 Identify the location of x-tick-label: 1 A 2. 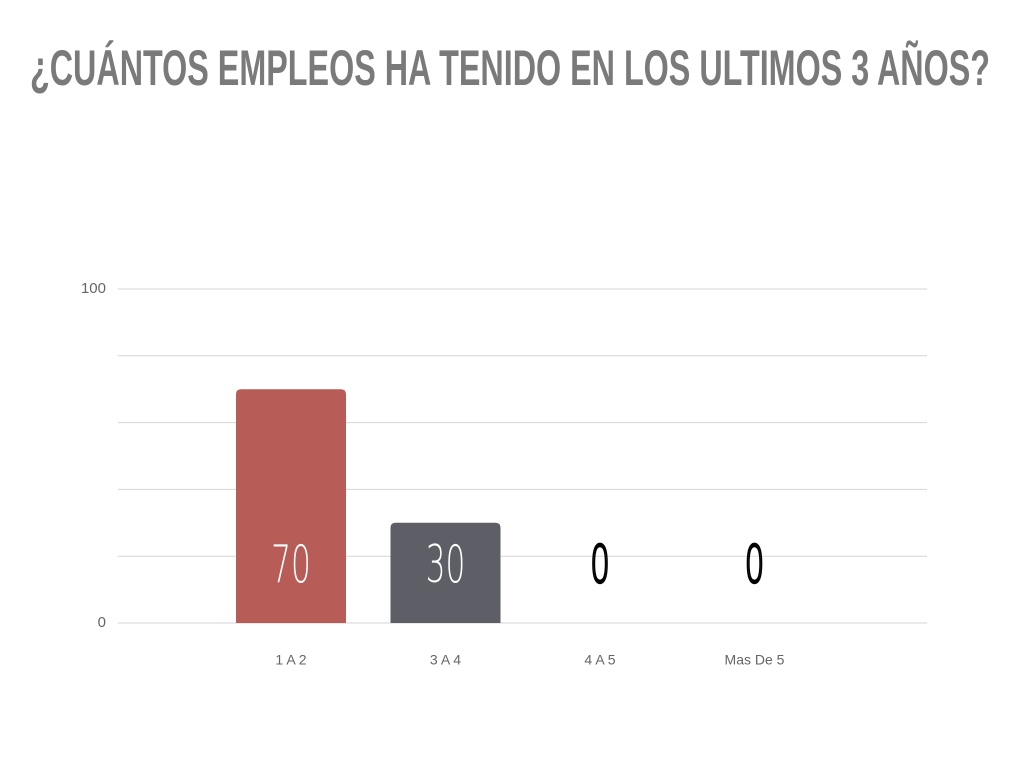
(290, 660).